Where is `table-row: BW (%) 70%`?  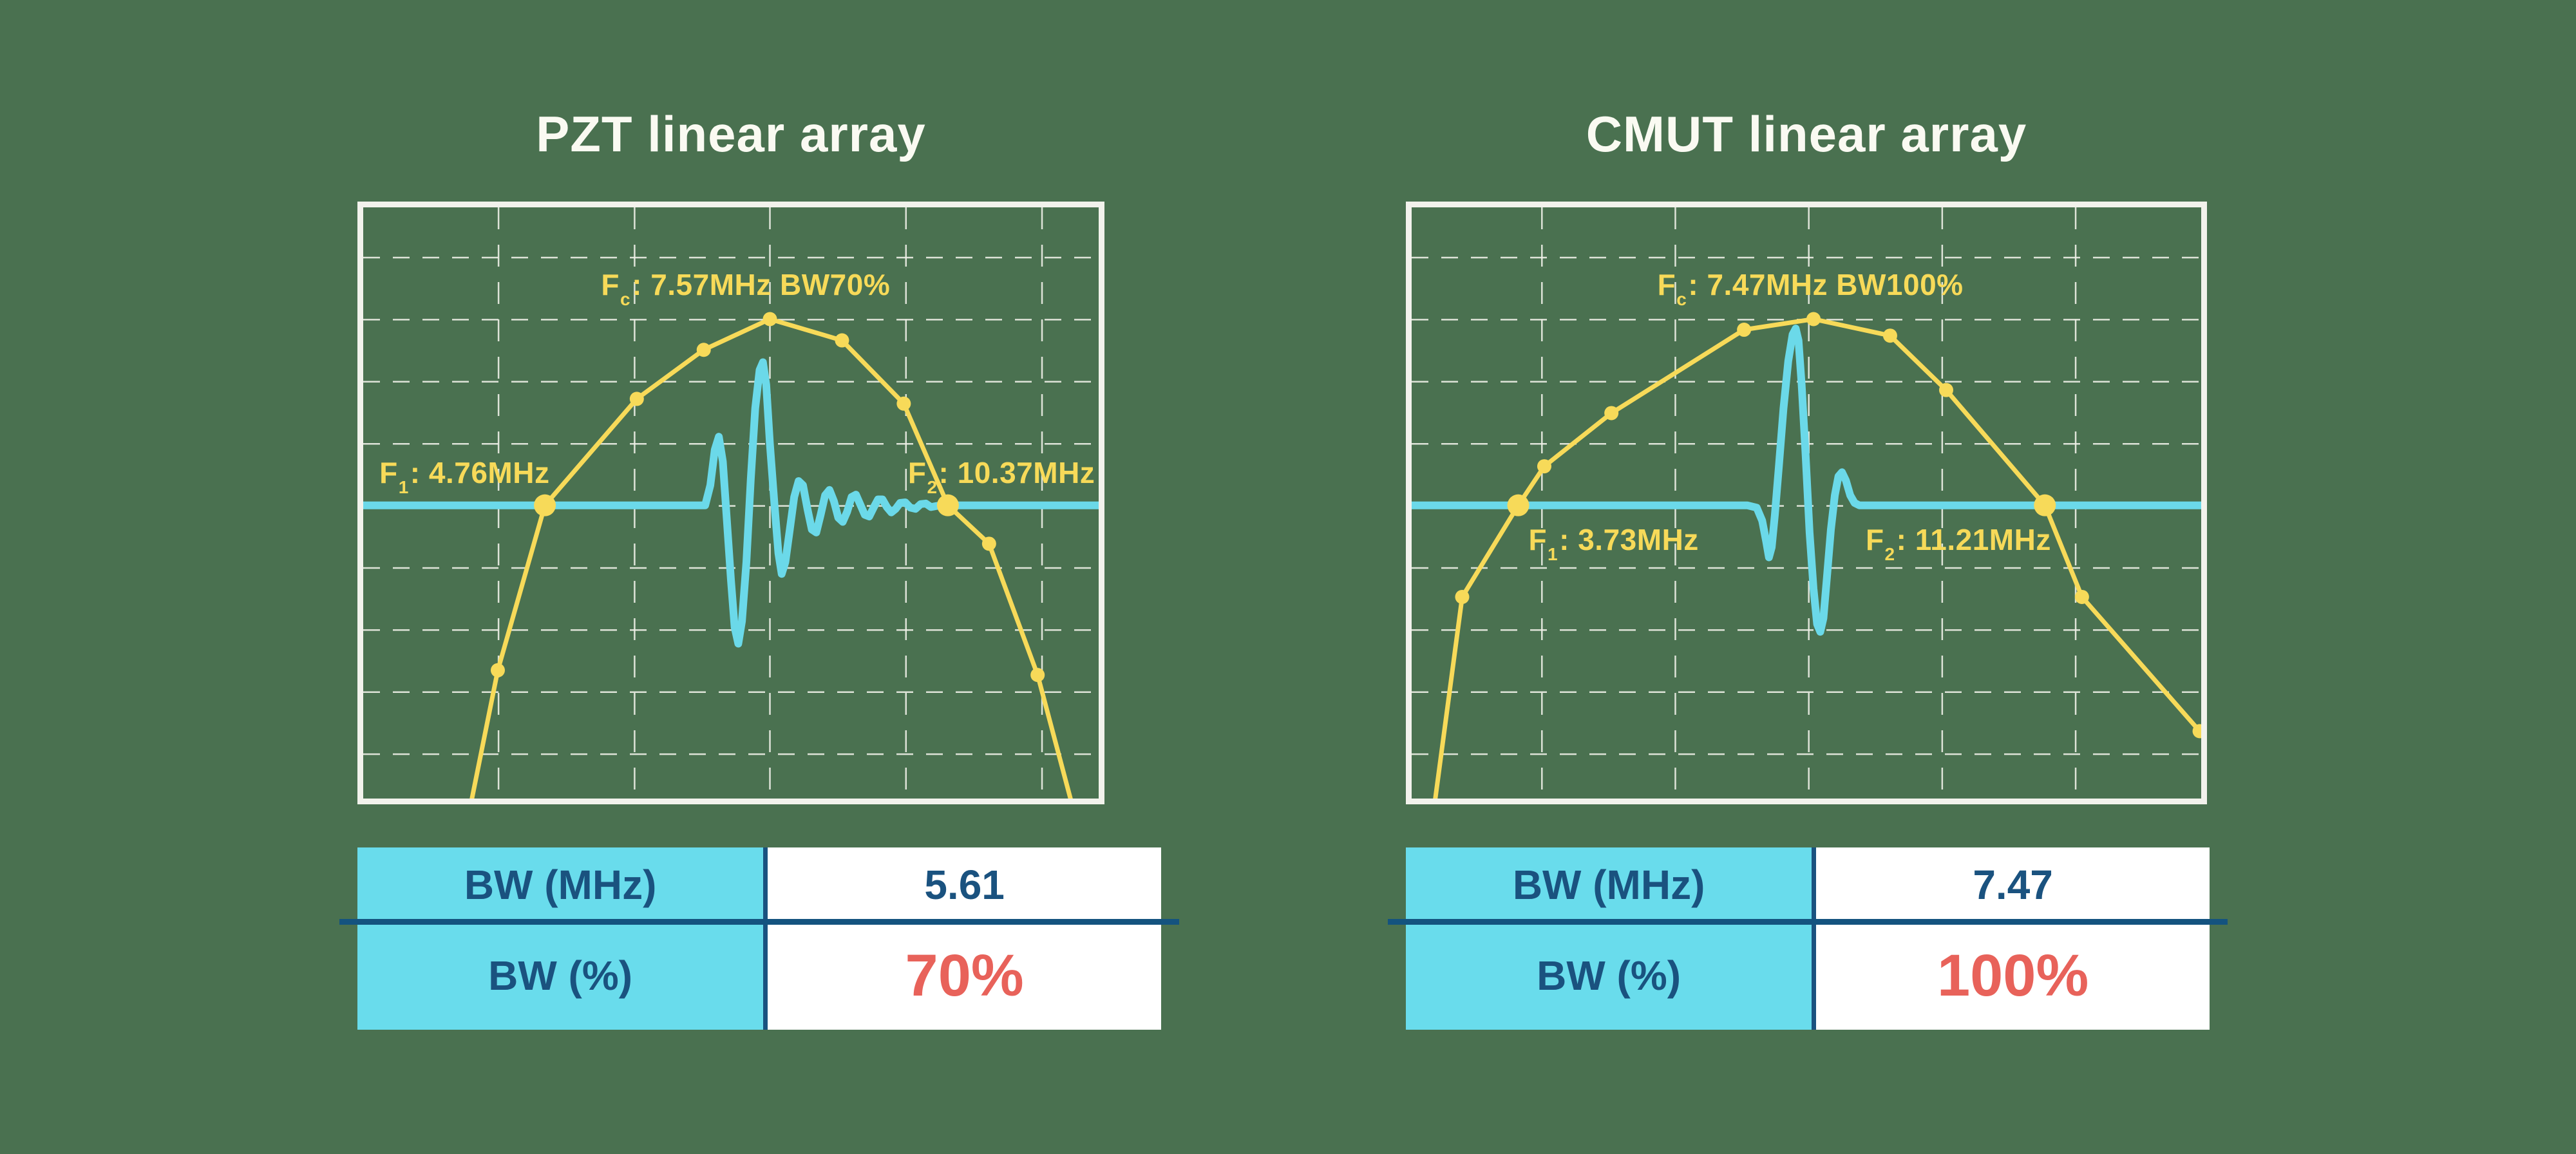
table-row: BW (%) 70% is located at coordinates (759, 976).